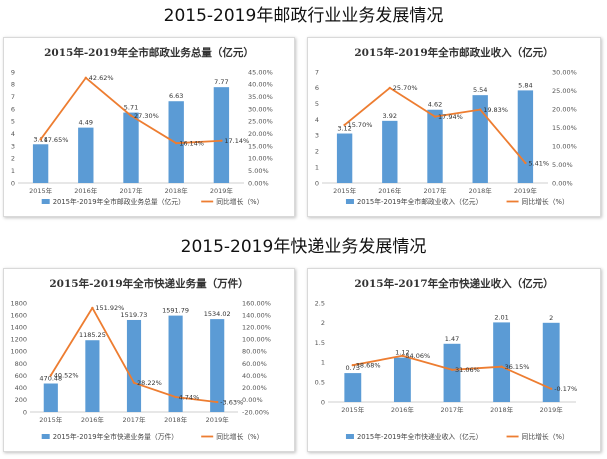  I want to click on y-tick-left: 1.5, so click(320, 343).